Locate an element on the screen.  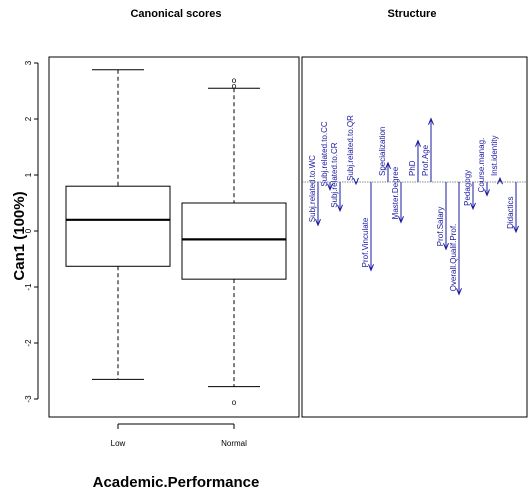
variable-label: Pedagogy is located at coordinates (467, 188).